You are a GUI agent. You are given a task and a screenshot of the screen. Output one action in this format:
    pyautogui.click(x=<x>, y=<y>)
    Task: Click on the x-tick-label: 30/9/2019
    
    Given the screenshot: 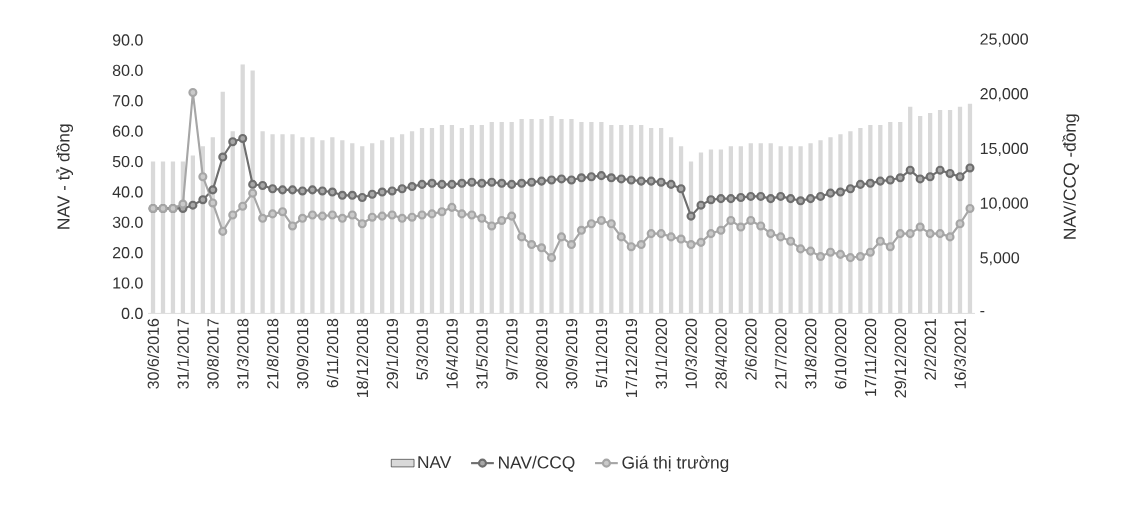 What is the action you would take?
    pyautogui.click(x=571, y=353)
    